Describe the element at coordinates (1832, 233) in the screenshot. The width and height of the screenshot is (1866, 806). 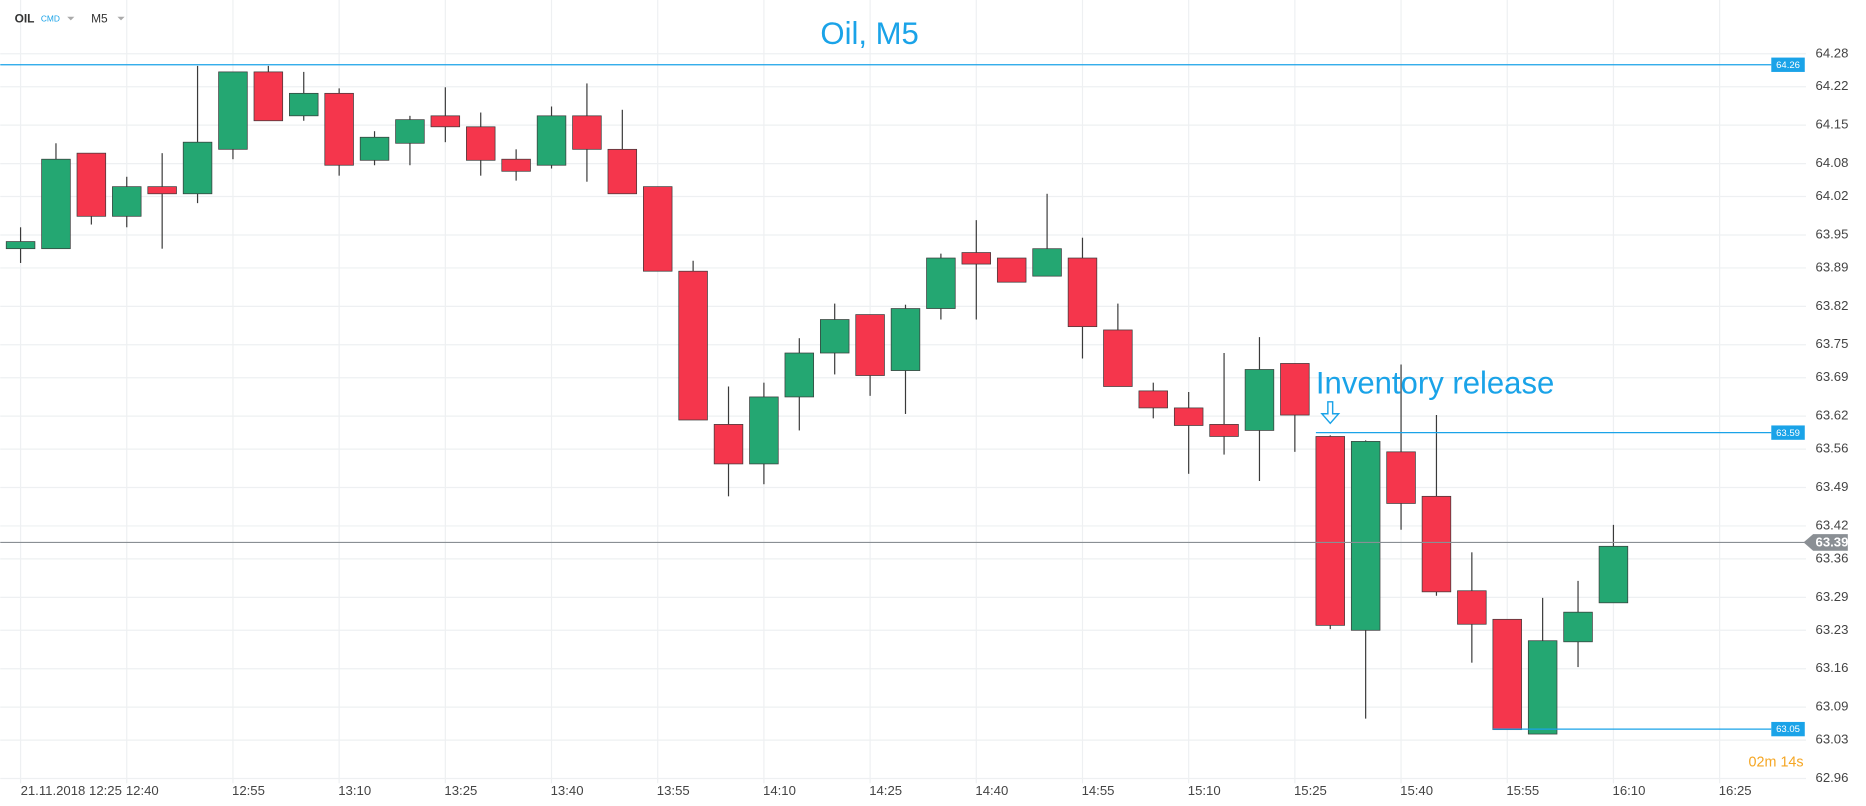
I see `y-tick-label: 63.95` at that location.